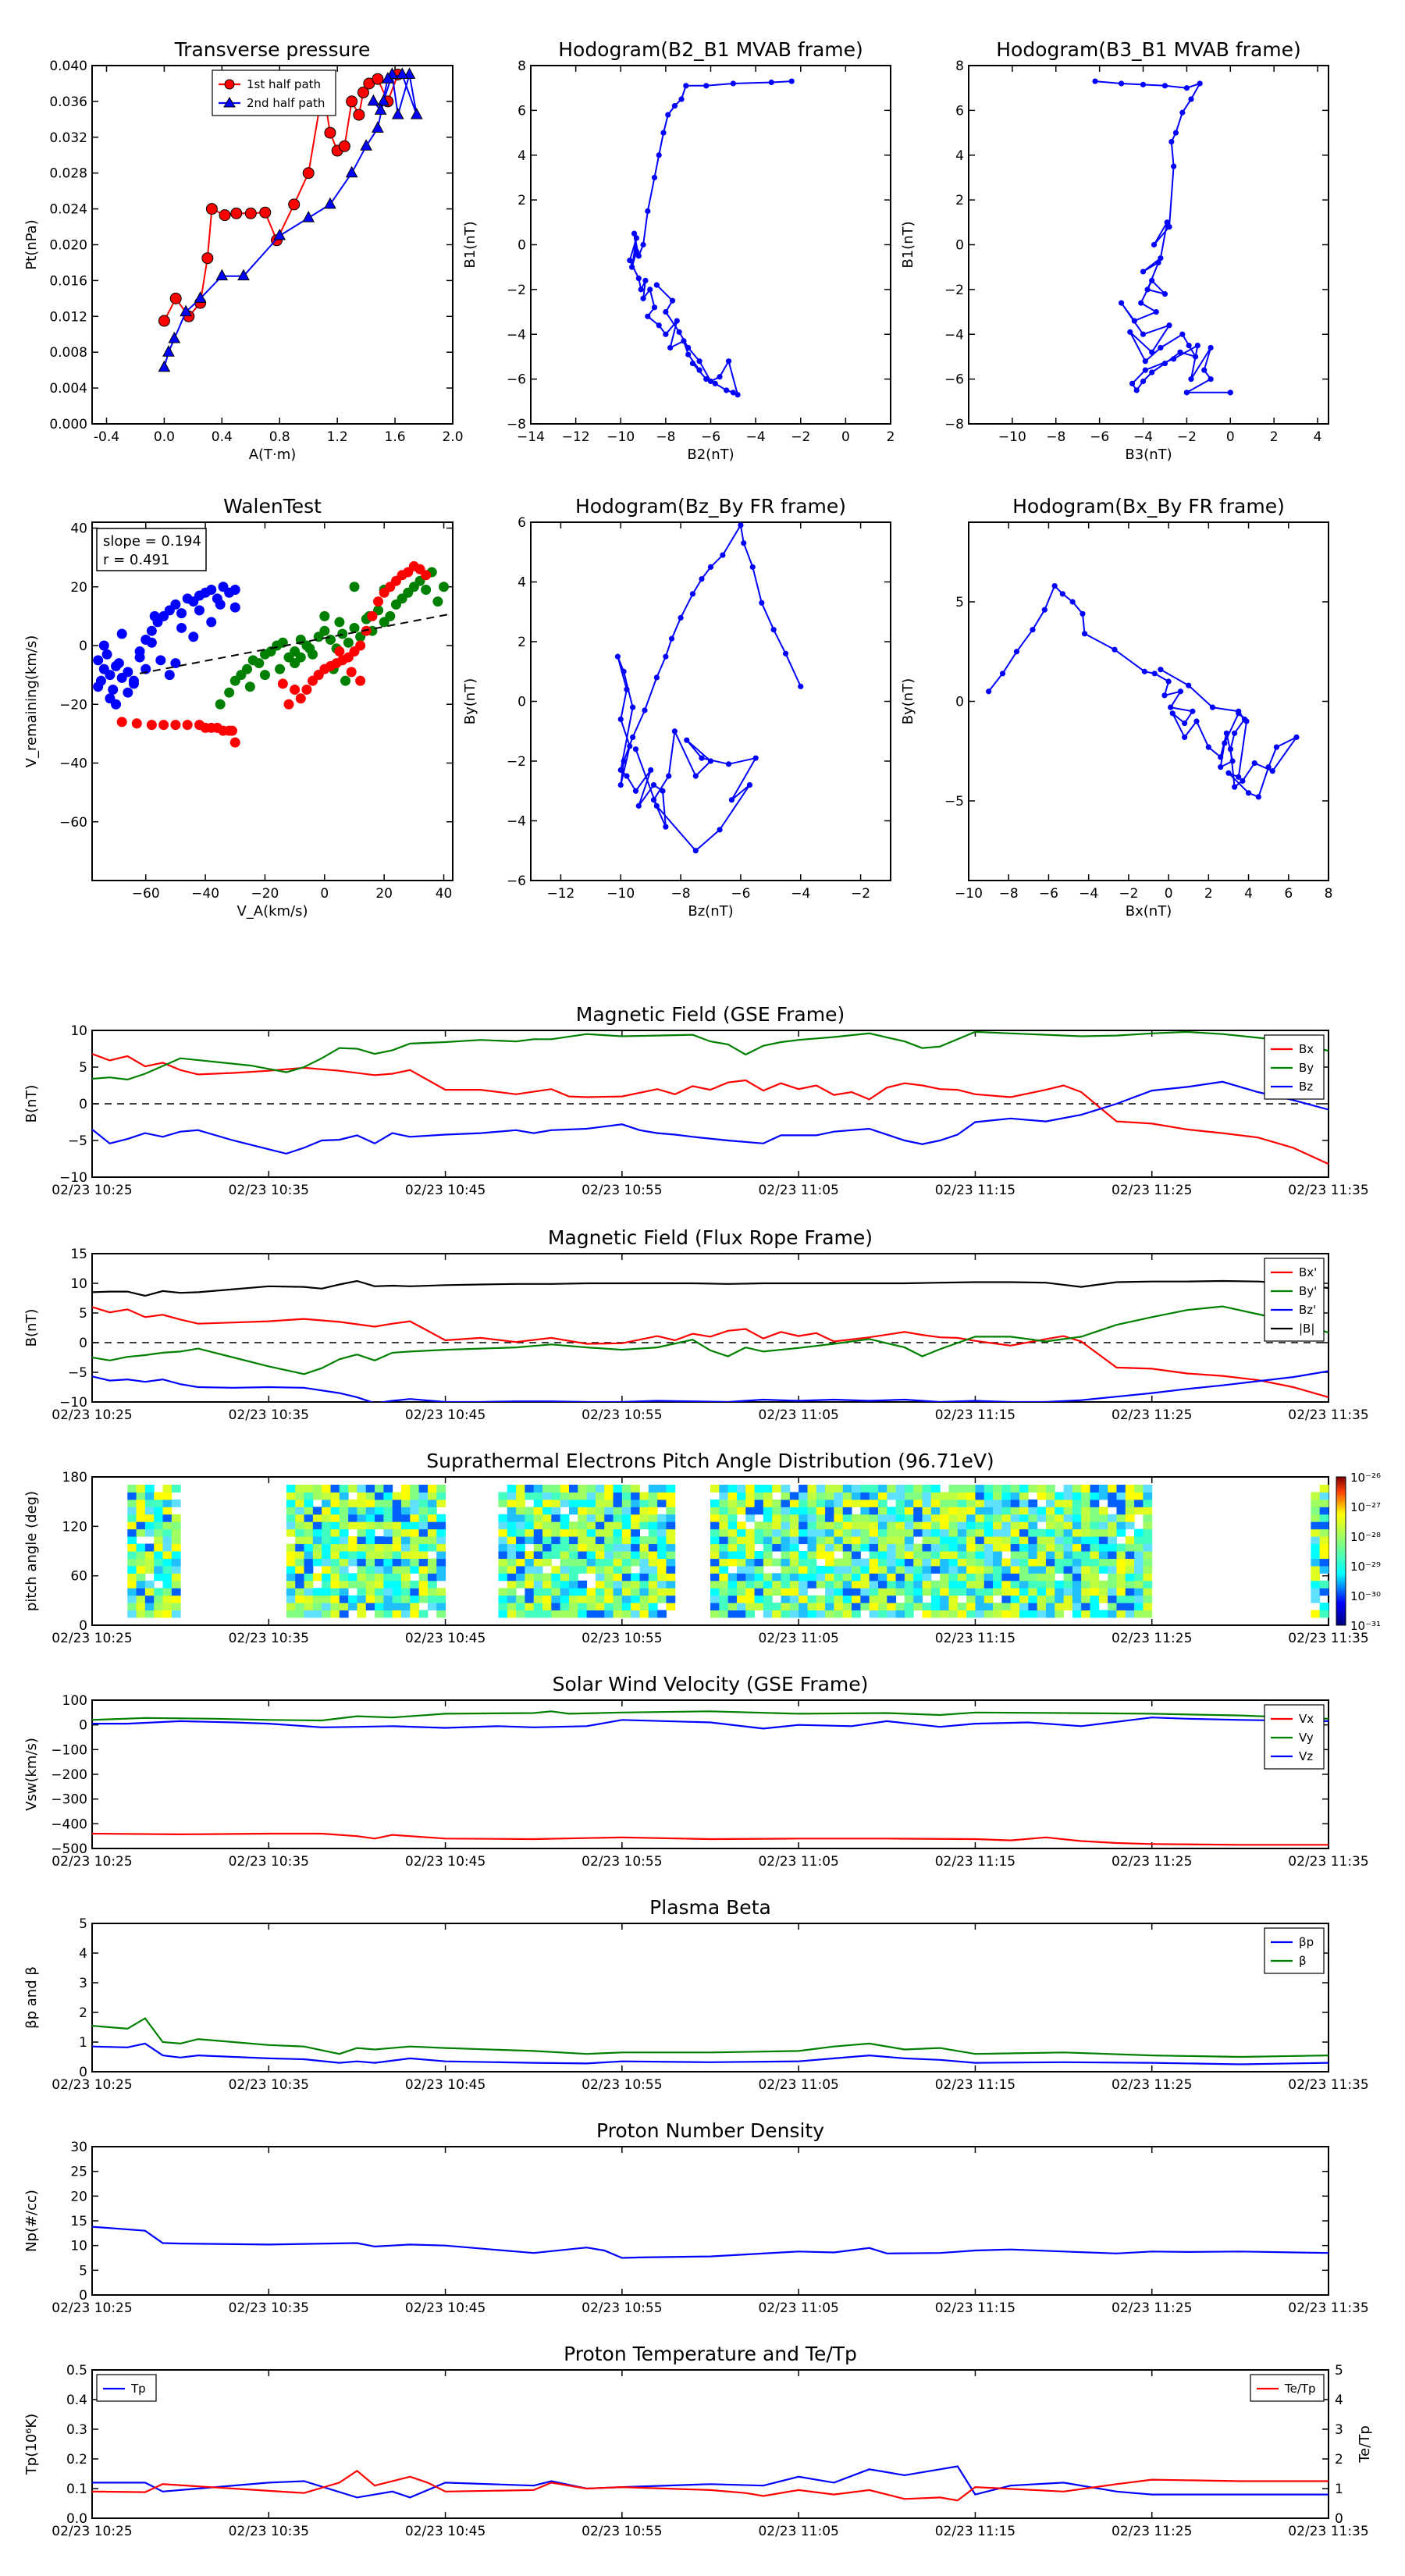 This screenshot has width=1405, height=2576. What do you see at coordinates (1149, 245) in the screenshot?
I see `plot-frame` at bounding box center [1149, 245].